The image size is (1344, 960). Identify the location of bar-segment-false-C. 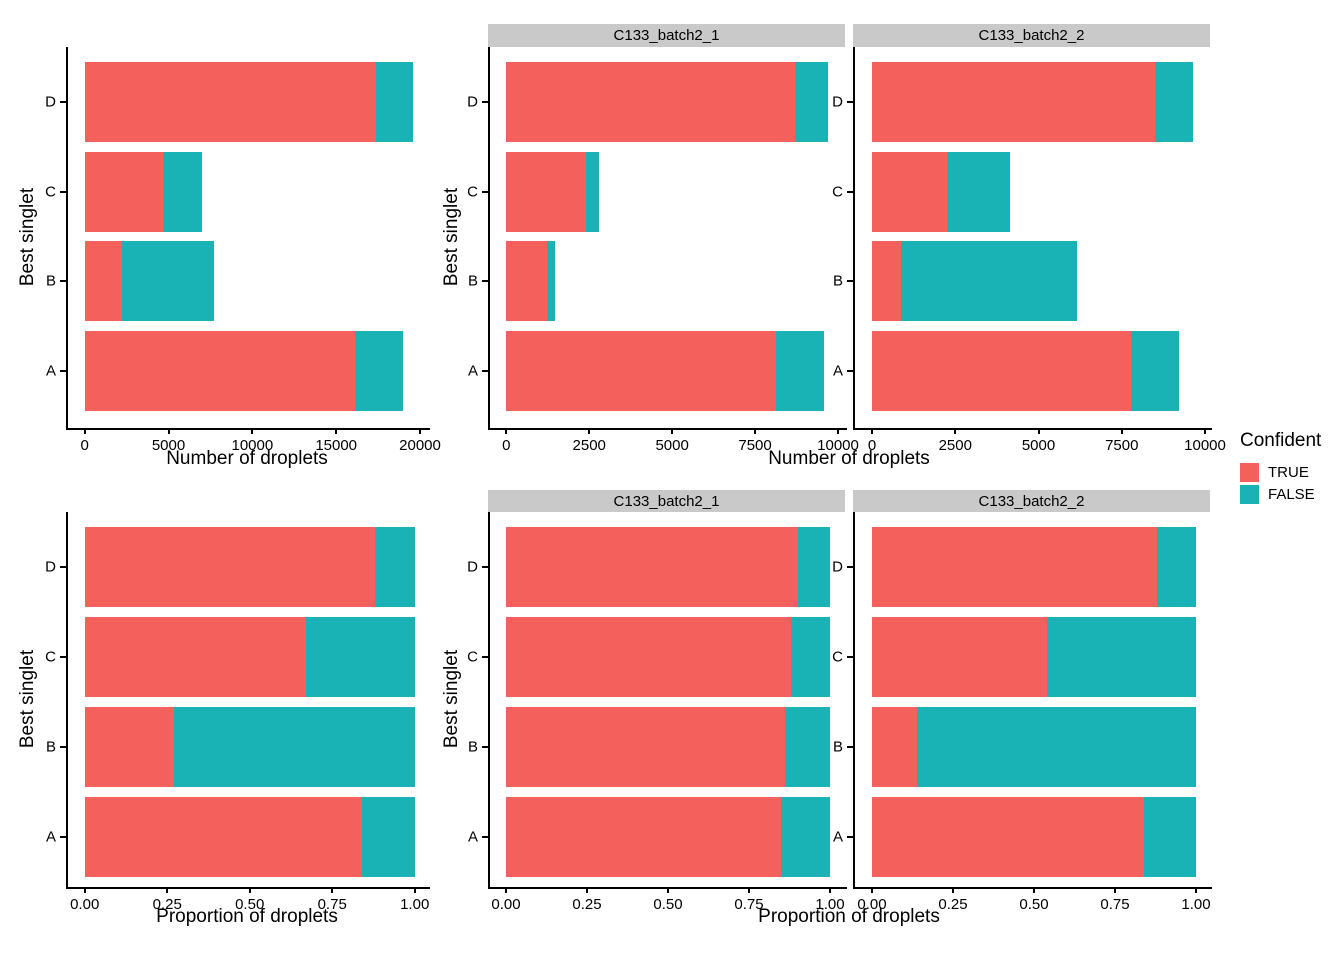
(979, 191).